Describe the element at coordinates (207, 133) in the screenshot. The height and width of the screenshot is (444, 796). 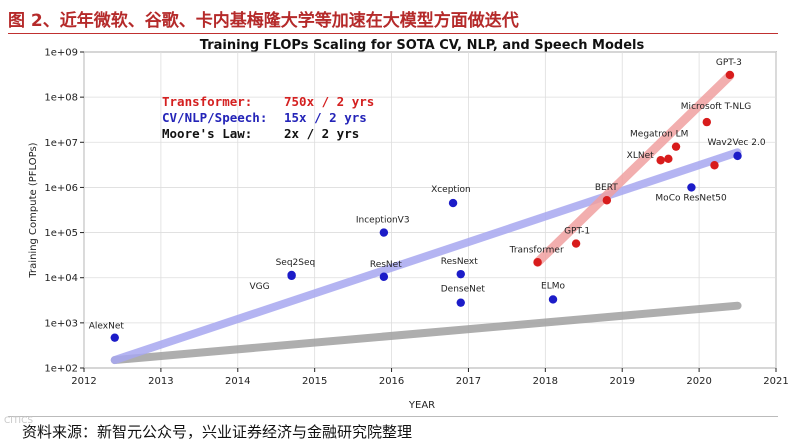
I see `legend-label: Moore's Law:` at that location.